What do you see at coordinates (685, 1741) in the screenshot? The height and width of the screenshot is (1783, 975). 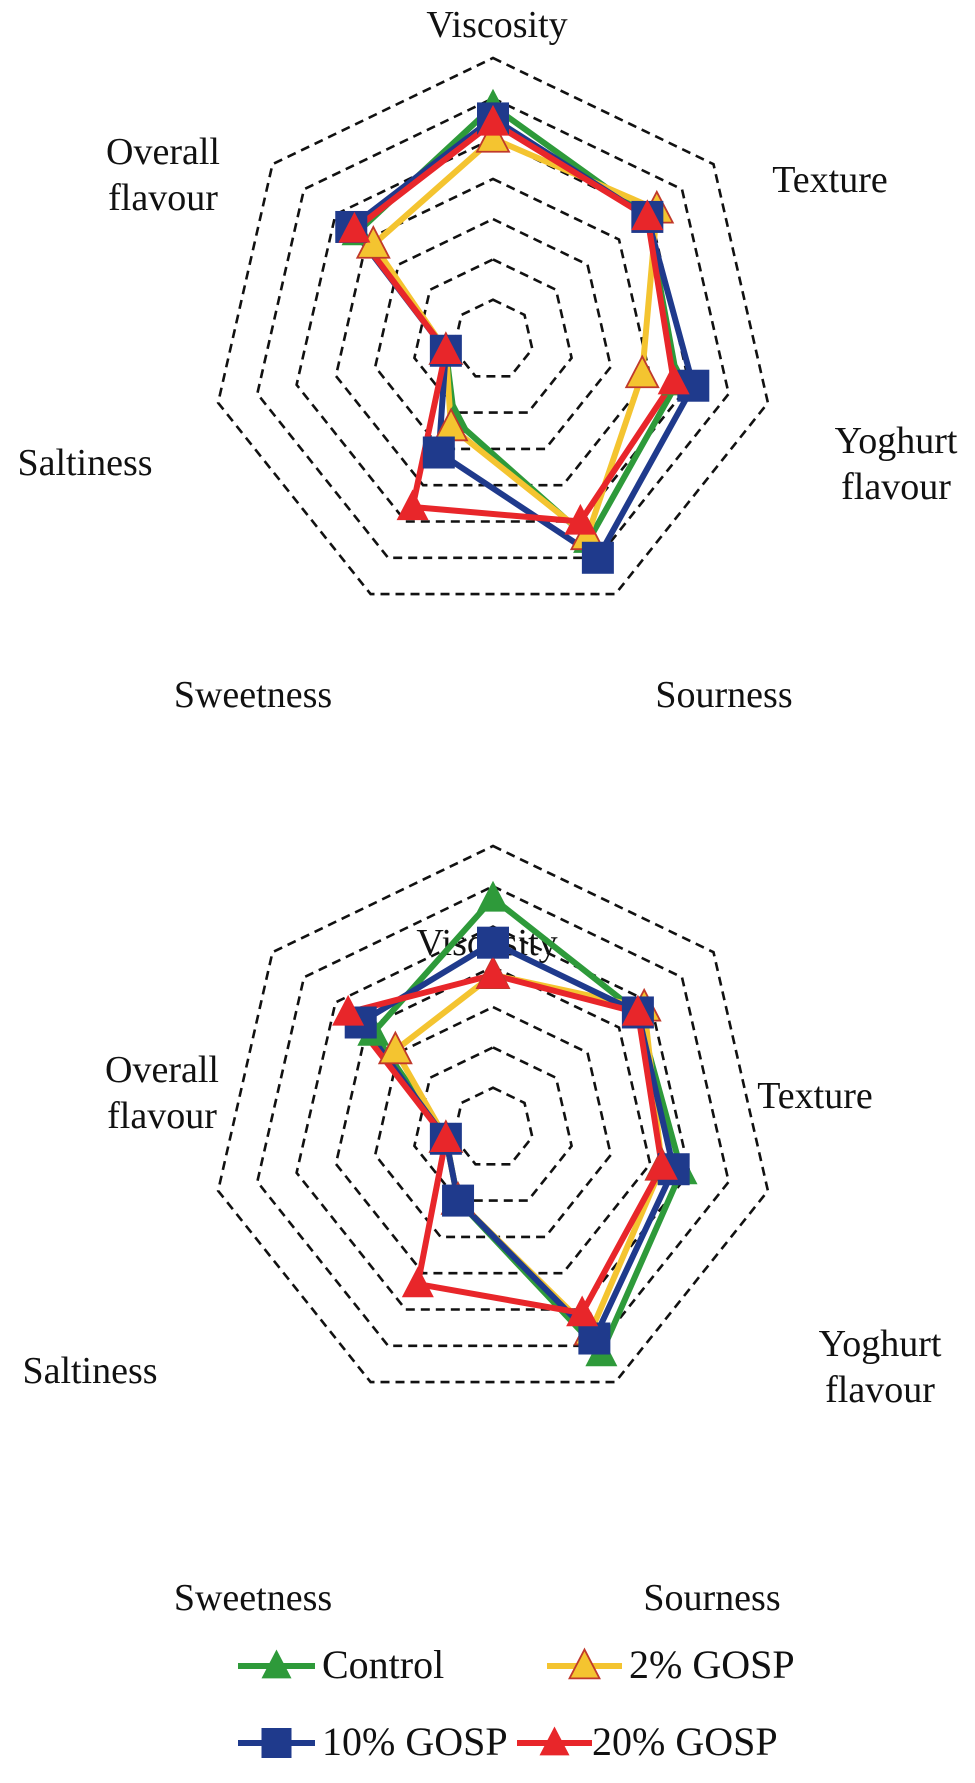 I see `legend-label: 20% GOSP` at bounding box center [685, 1741].